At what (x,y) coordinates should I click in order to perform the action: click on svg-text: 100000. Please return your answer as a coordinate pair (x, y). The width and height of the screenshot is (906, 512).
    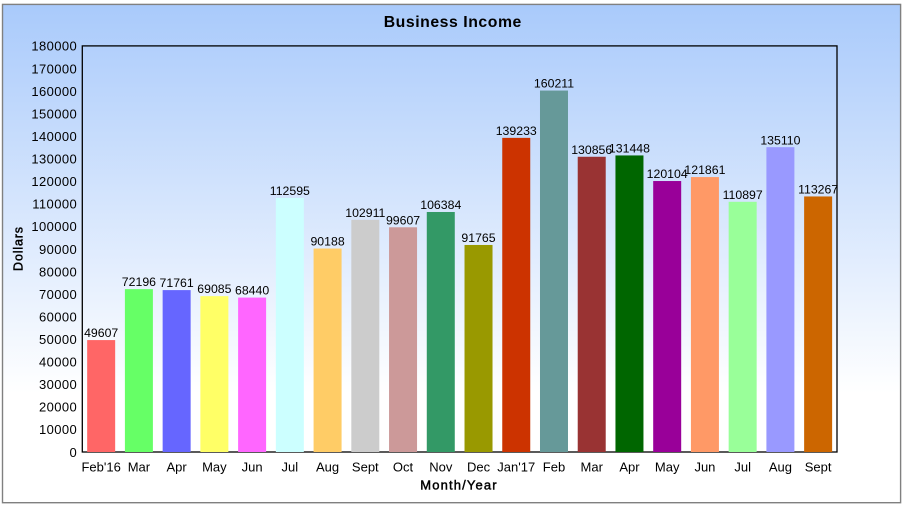
    Looking at the image, I should click on (54, 226).